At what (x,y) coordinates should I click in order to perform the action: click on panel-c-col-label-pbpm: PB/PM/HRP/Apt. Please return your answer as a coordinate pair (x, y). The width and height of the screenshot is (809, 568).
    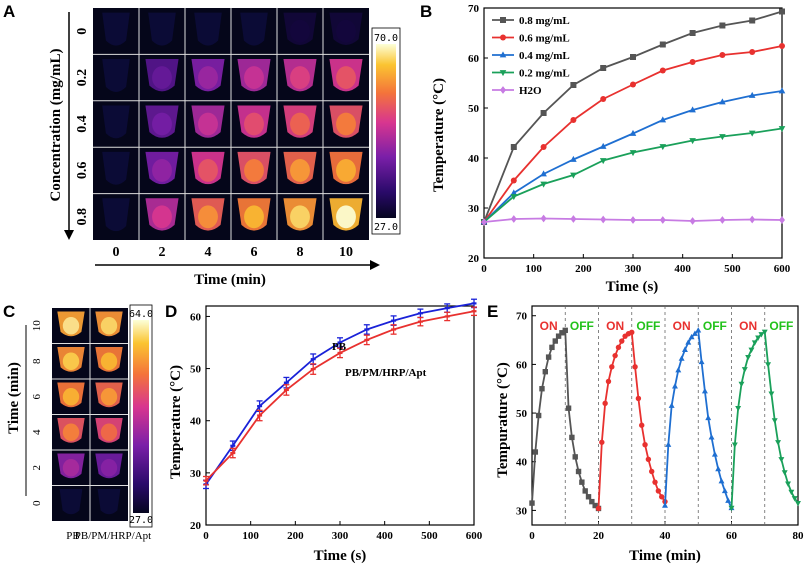
    Looking at the image, I should click on (113, 536).